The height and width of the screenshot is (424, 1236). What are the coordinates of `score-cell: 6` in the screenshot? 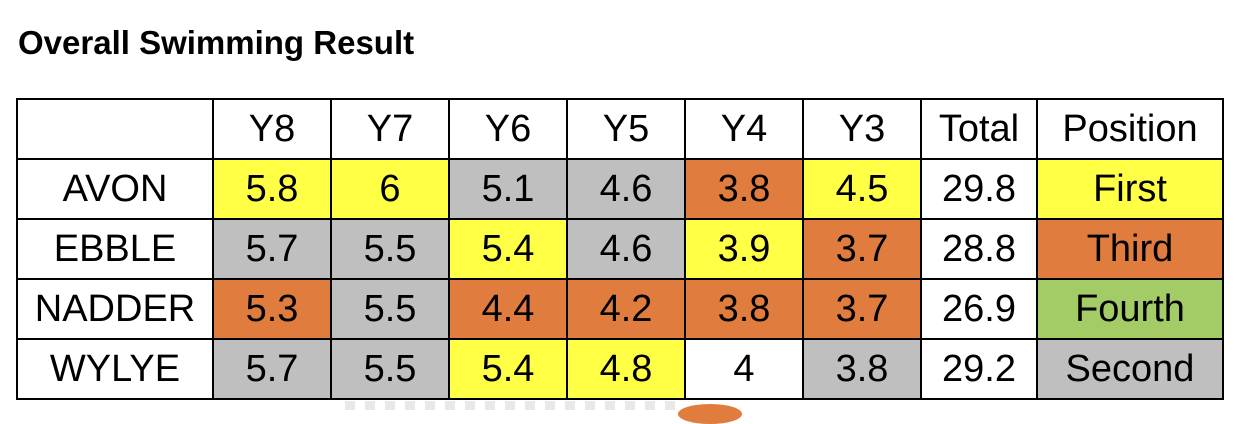 It's located at (390, 189).